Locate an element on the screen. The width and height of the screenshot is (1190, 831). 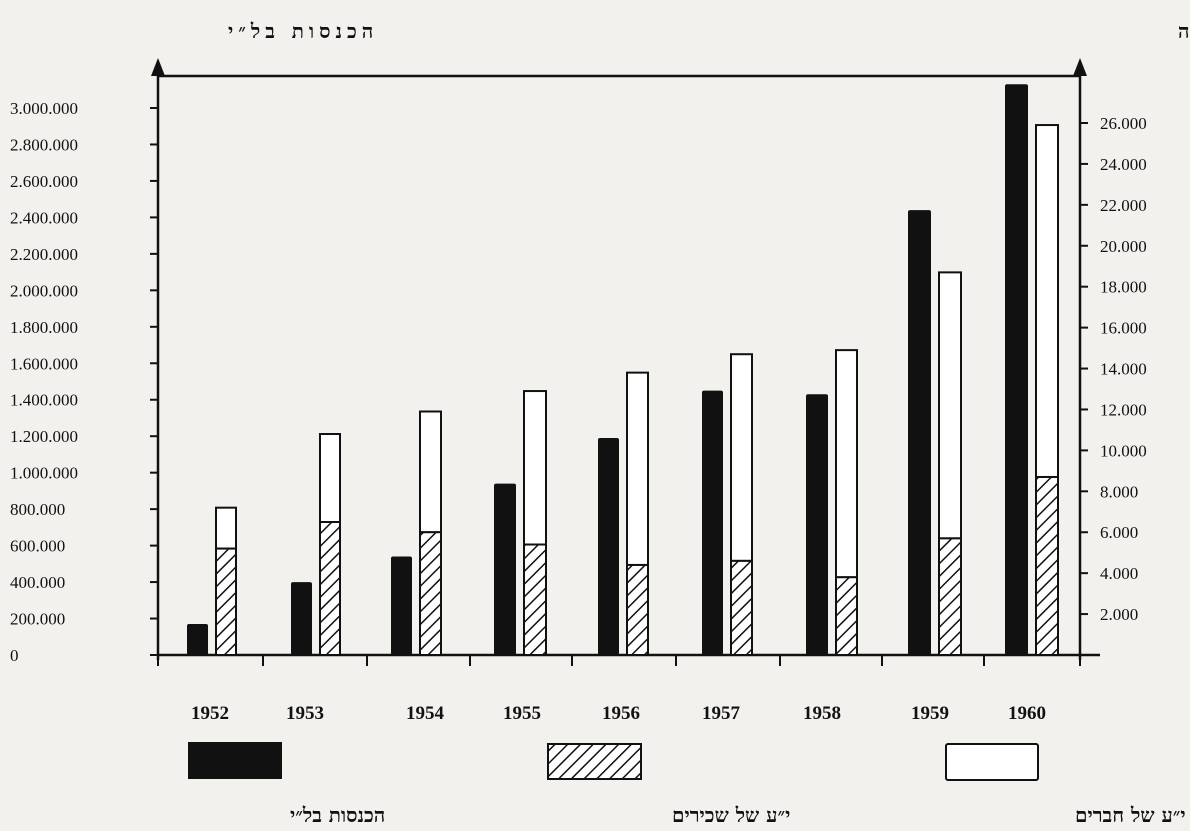
left-tick-label: 1.000.000 is located at coordinates (44, 473).